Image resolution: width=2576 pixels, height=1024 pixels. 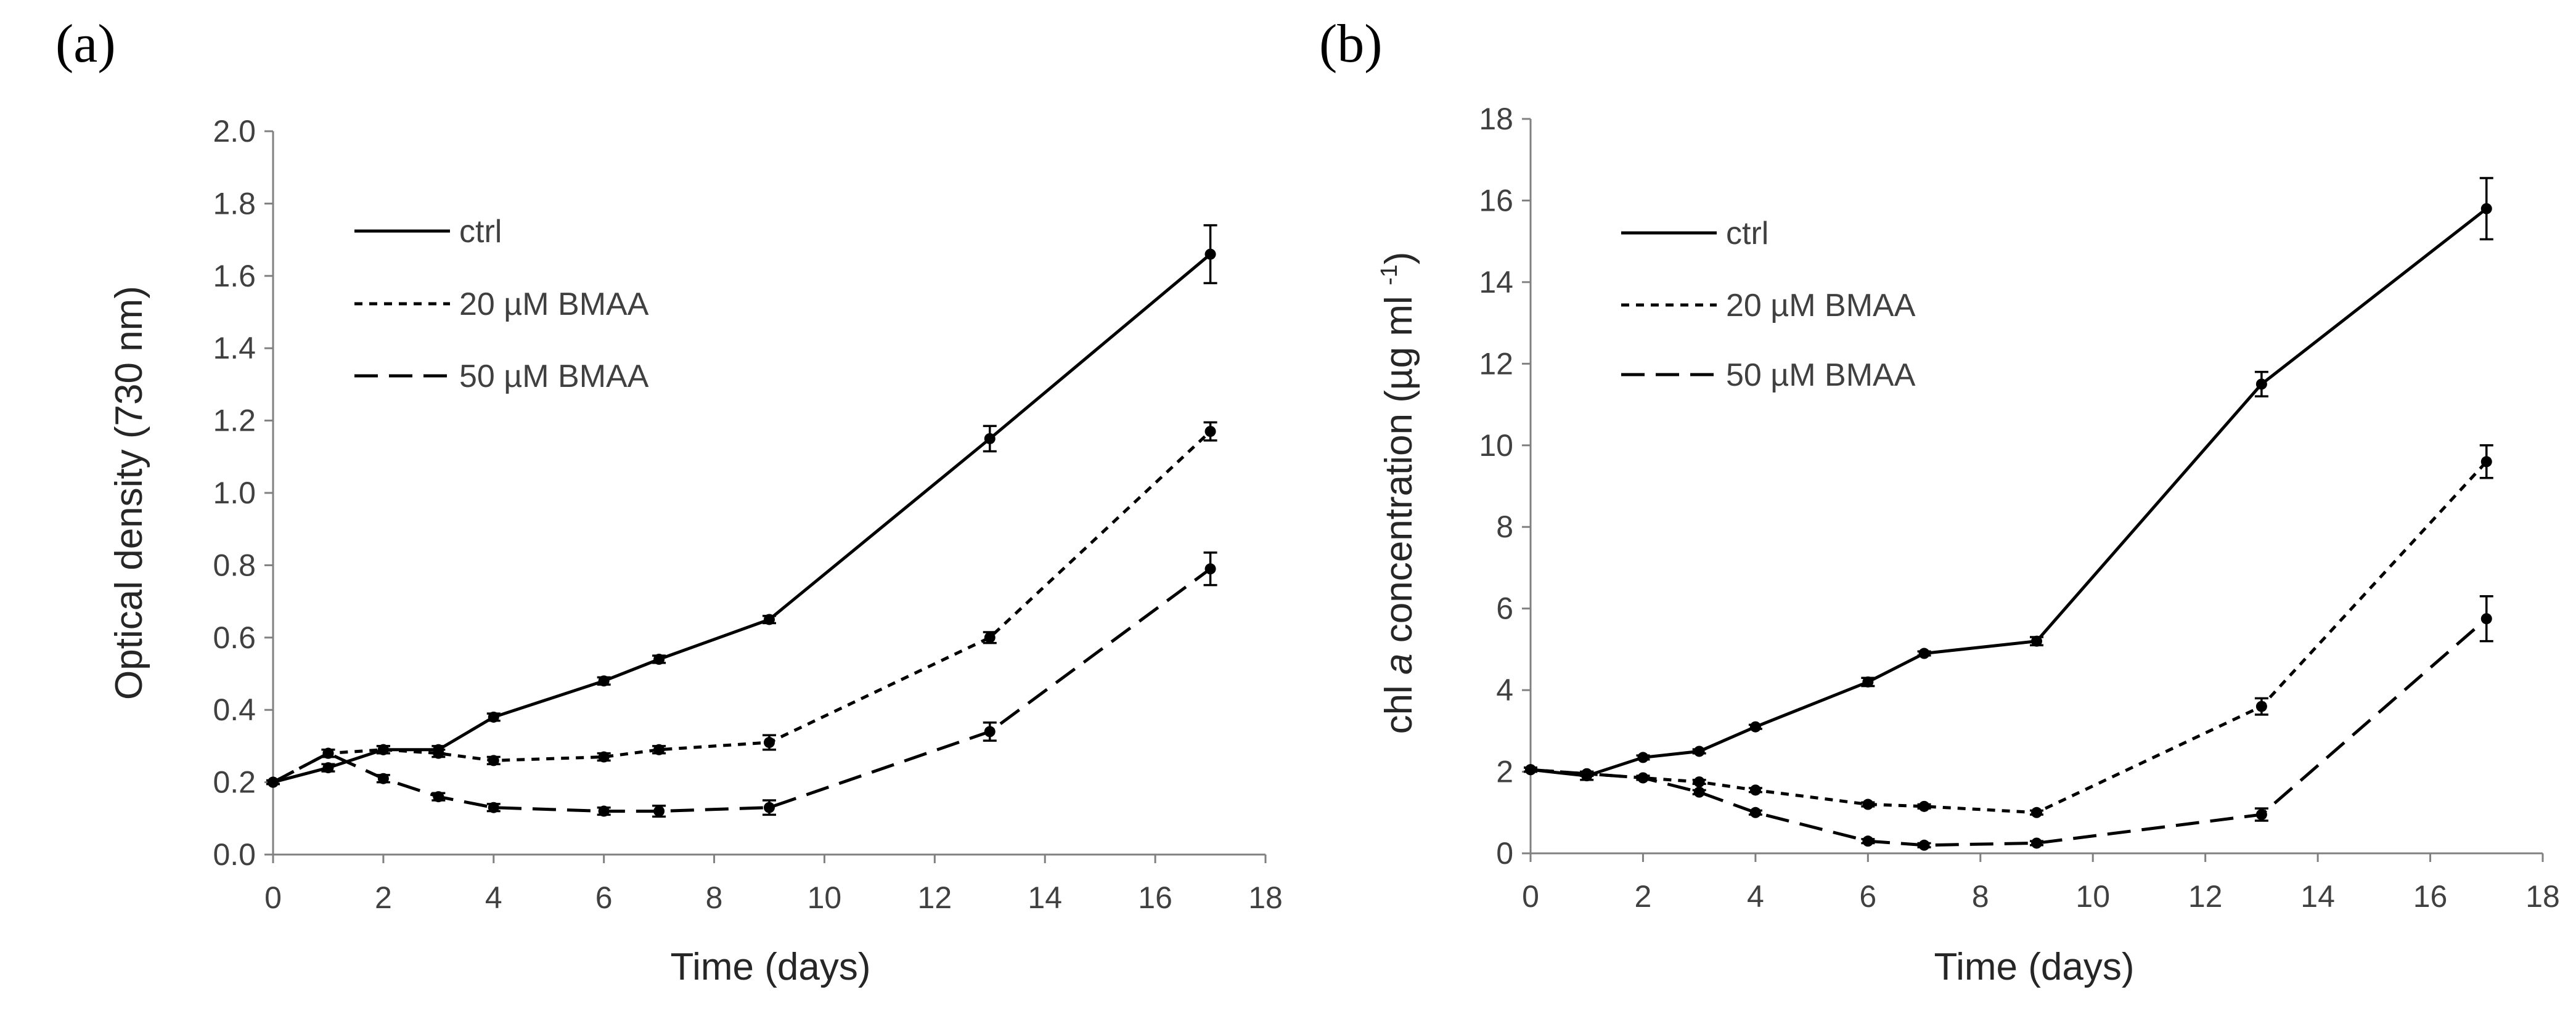 What do you see at coordinates (493, 897) in the screenshot?
I see `x-tick-label-a: 4` at bounding box center [493, 897].